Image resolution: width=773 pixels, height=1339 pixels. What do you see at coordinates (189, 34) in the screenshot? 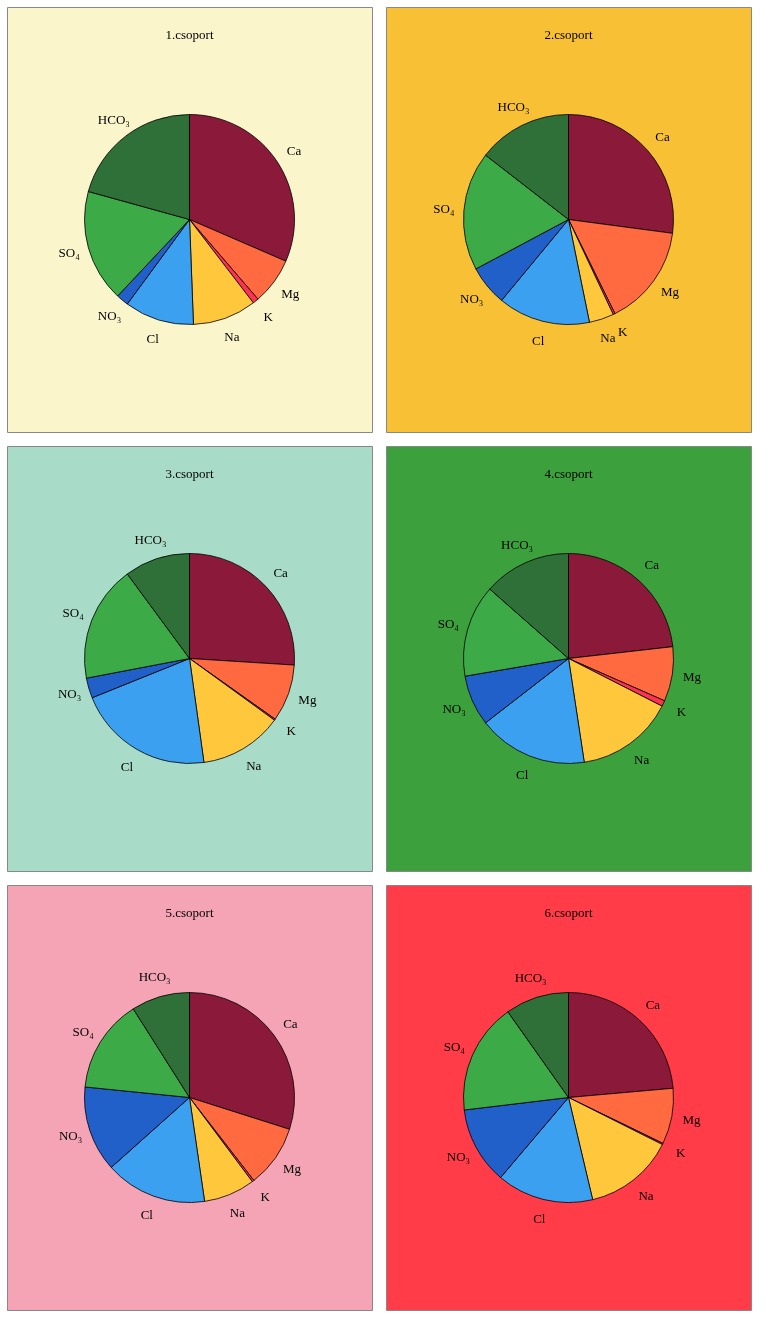
I see `chart-title: 1.csoport` at bounding box center [189, 34].